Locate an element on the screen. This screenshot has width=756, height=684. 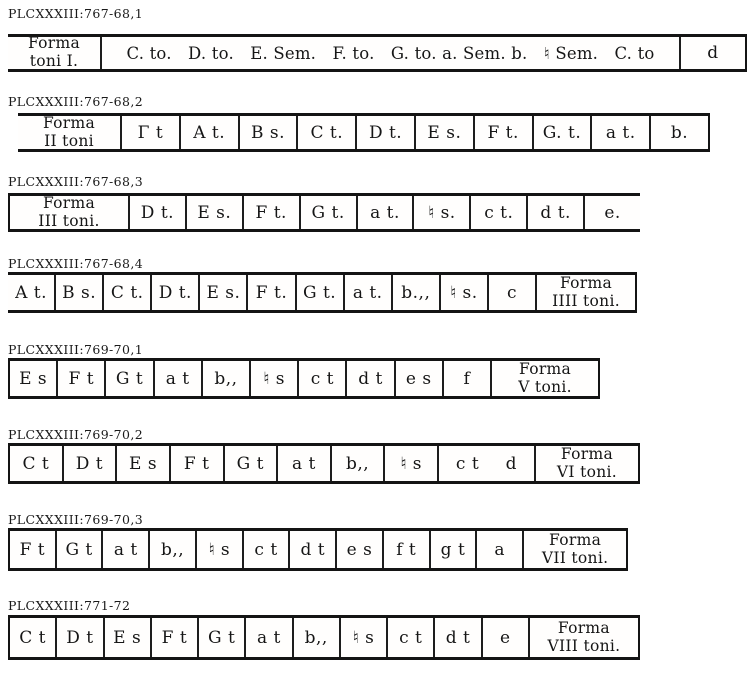
forma-label-cell: Forma VII toni. is located at coordinates (574, 549).